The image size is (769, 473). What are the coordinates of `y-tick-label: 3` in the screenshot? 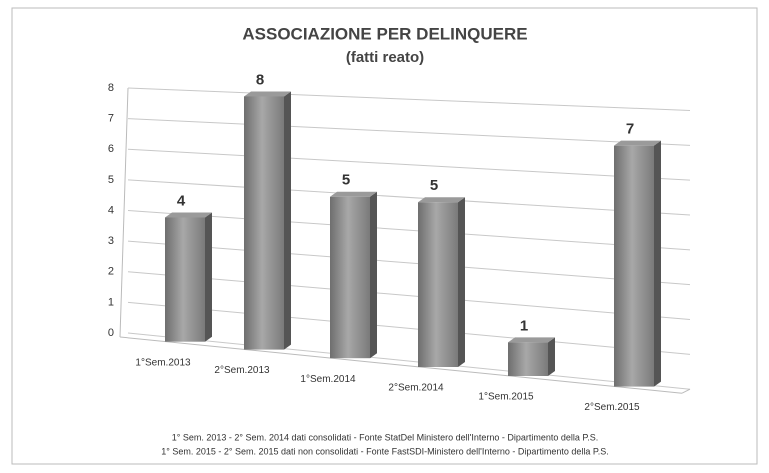 It's located at (111, 241).